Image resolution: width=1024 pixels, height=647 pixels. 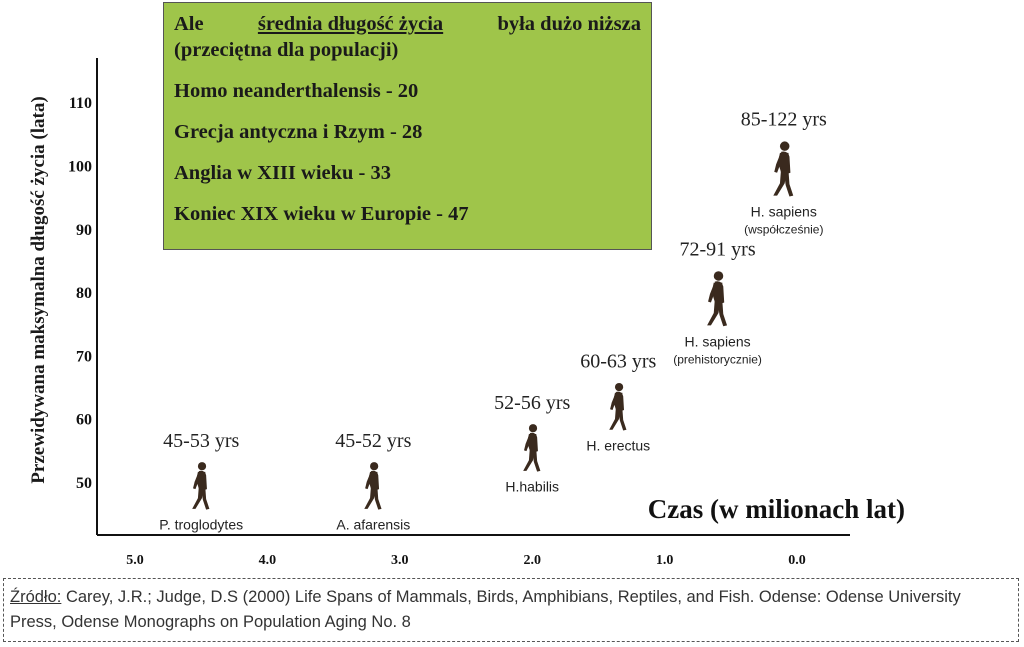 What do you see at coordinates (84, 356) in the screenshot?
I see `y-tick-label: 70` at bounding box center [84, 356].